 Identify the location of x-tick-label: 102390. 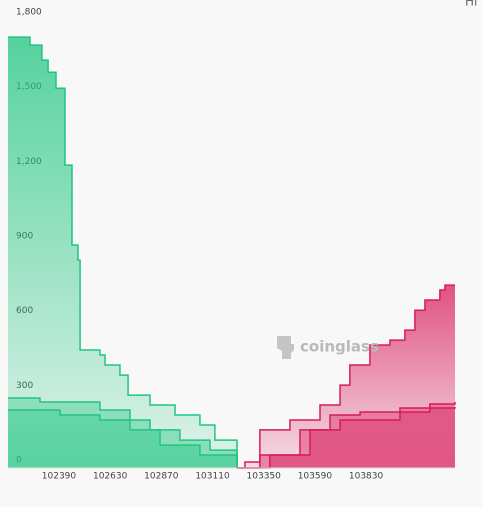
(59, 477).